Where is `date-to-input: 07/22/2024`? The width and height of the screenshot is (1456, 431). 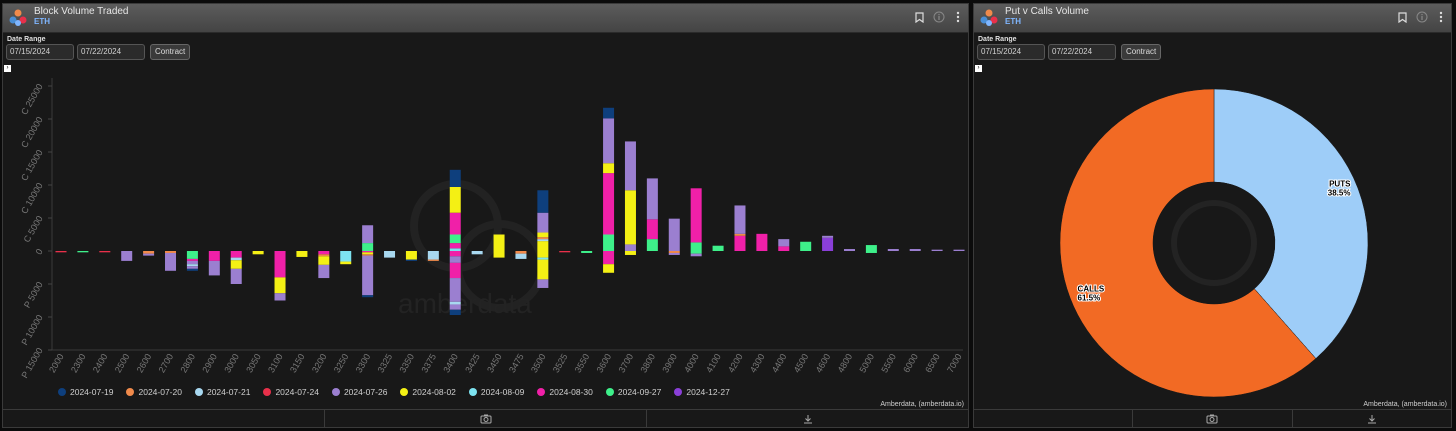 date-to-input: 07/22/2024 is located at coordinates (111, 52).